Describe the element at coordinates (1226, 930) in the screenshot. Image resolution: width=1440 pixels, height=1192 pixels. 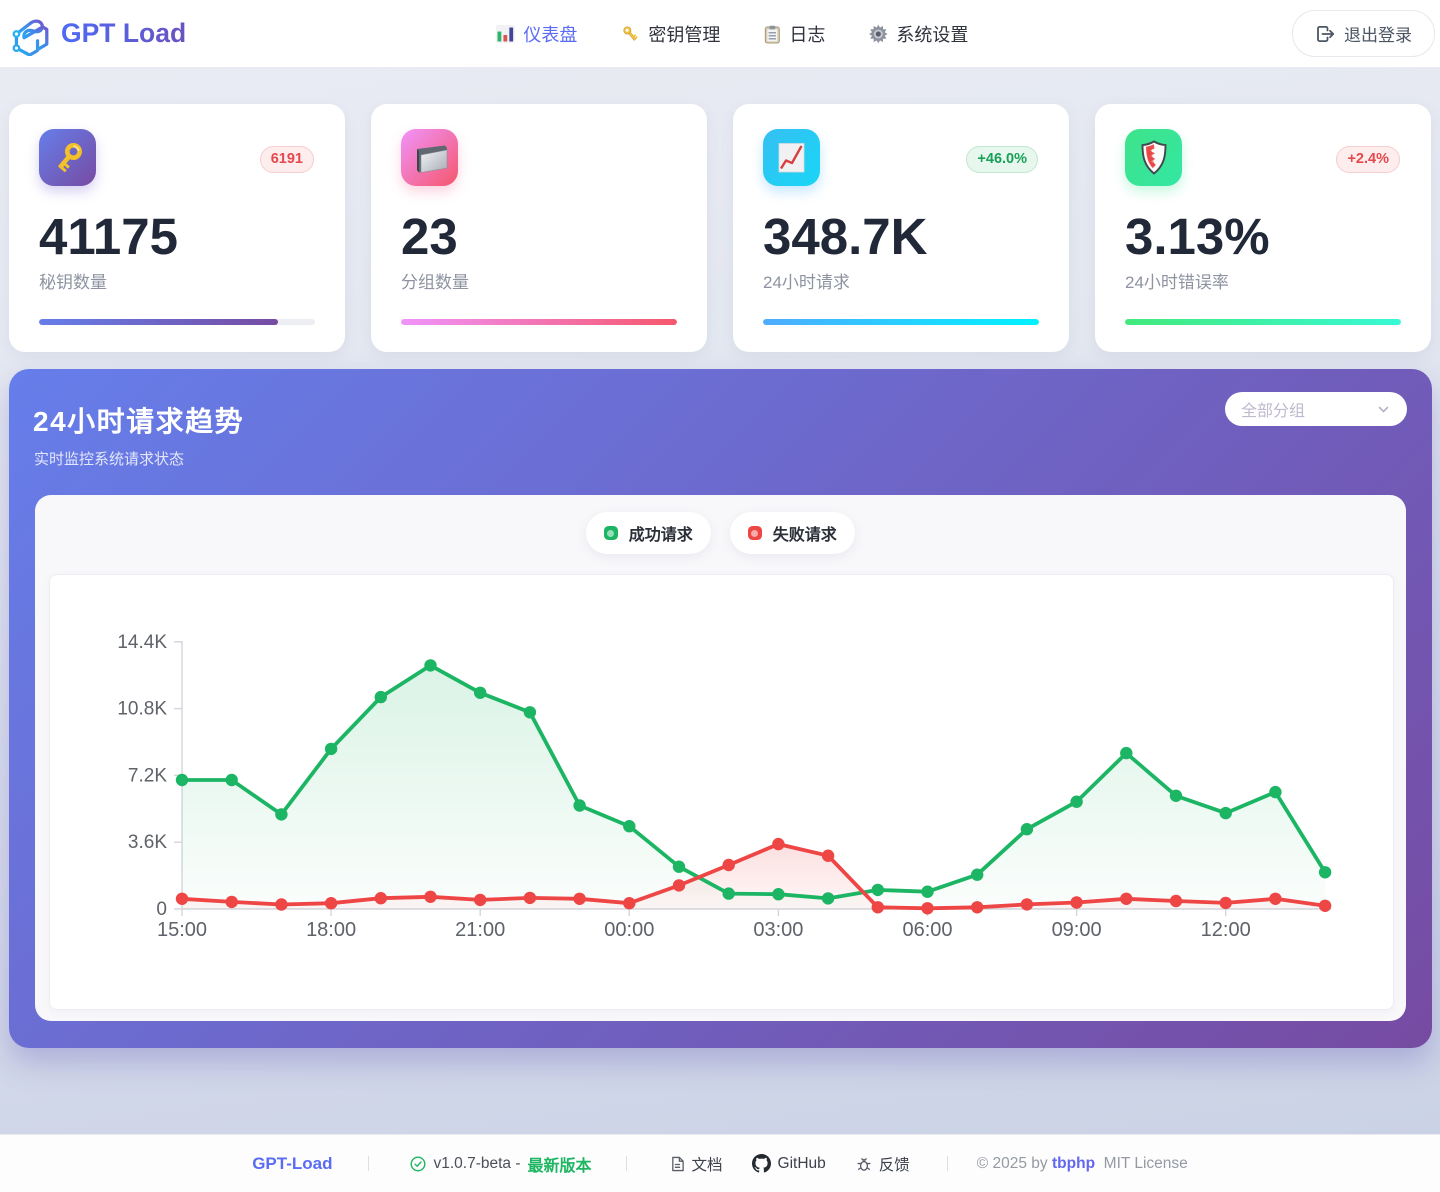
I see `svg-text: 12:00` at that location.